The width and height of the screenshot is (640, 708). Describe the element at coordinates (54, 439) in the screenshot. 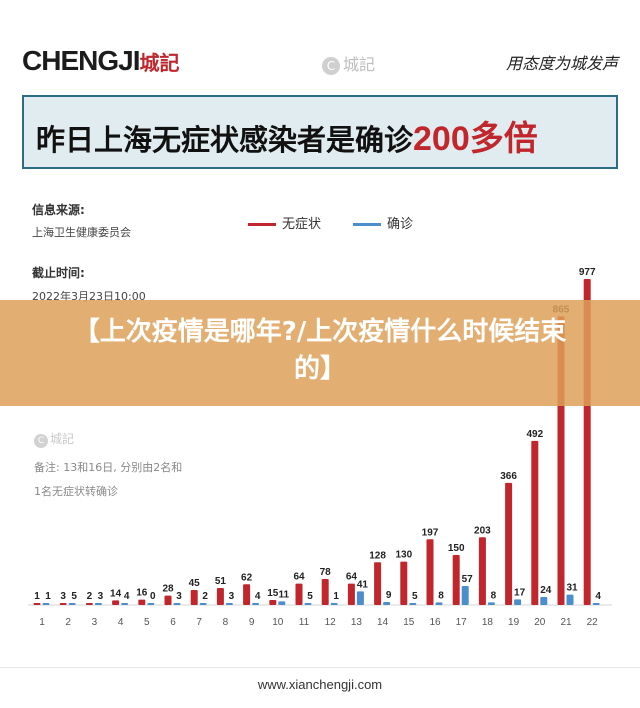

I see `watermark-logo: C 城記` at that location.